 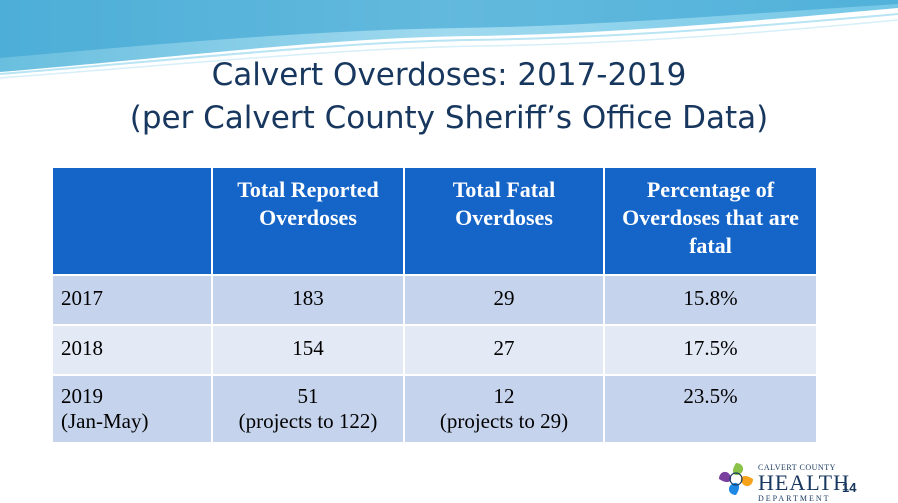 What do you see at coordinates (504, 350) in the screenshot?
I see `cell-fatal: 27` at bounding box center [504, 350].